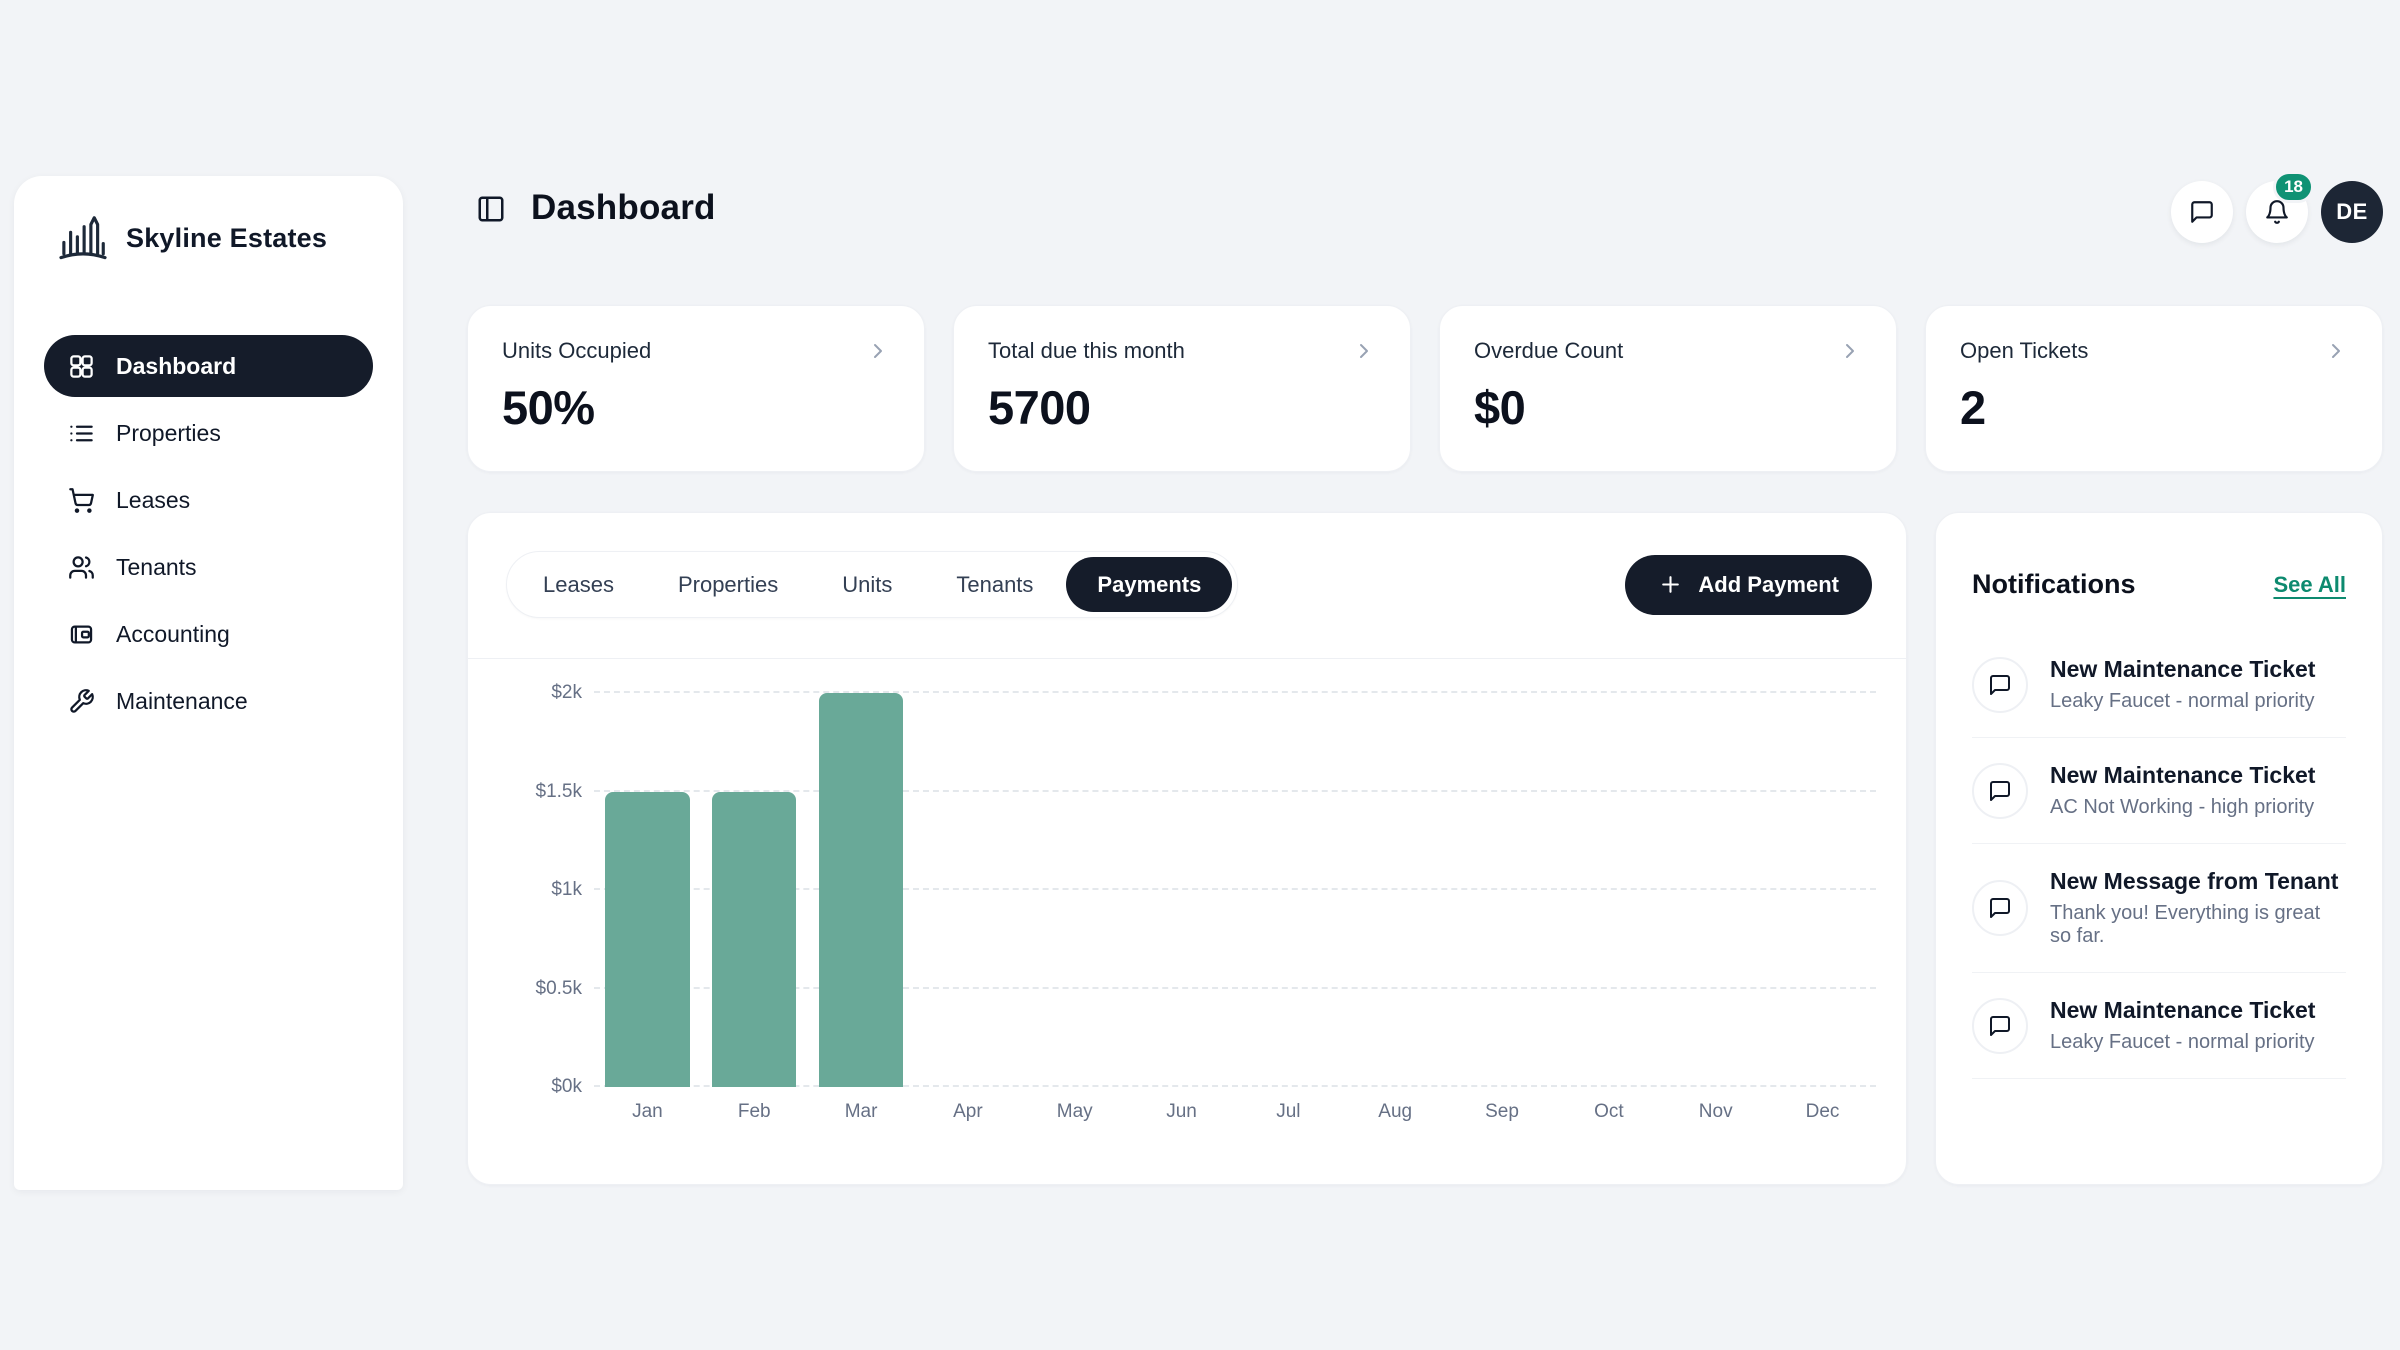 This screenshot has height=1350, width=2400. Describe the element at coordinates (2185, 924) in the screenshot. I see `notification-subtitle: Thank you! Everything is great so far.` at that location.